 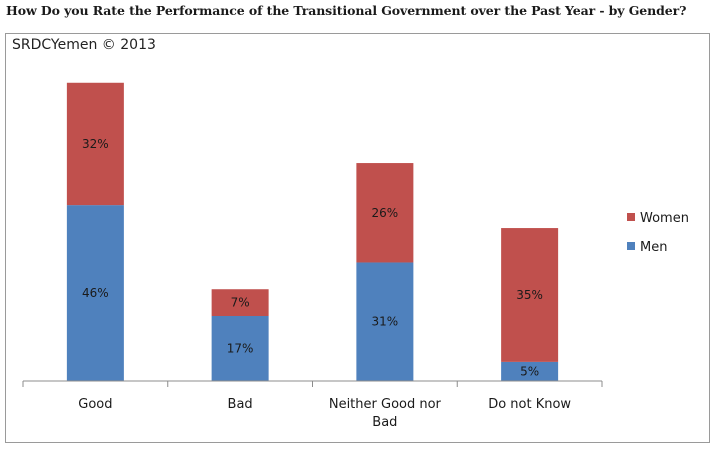 I want to click on category-label-0: Good, so click(x=95, y=404).